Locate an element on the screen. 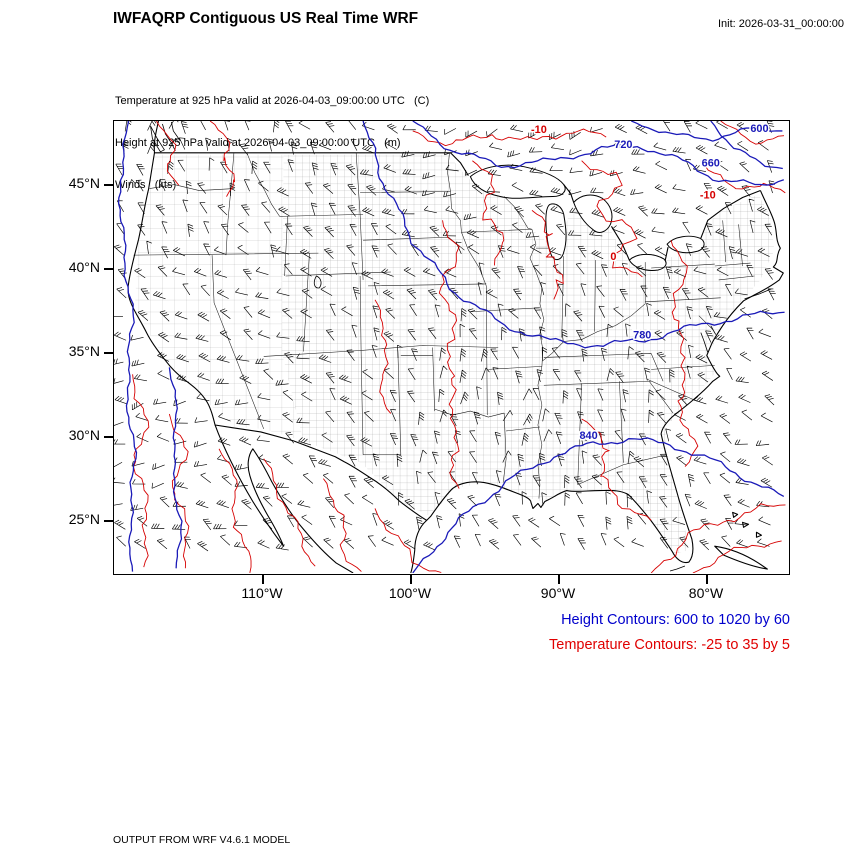 The height and width of the screenshot is (850, 850). legend-temperature-text: Temperature Contours: -25 to 35 by 5 is located at coordinates (669, 645).